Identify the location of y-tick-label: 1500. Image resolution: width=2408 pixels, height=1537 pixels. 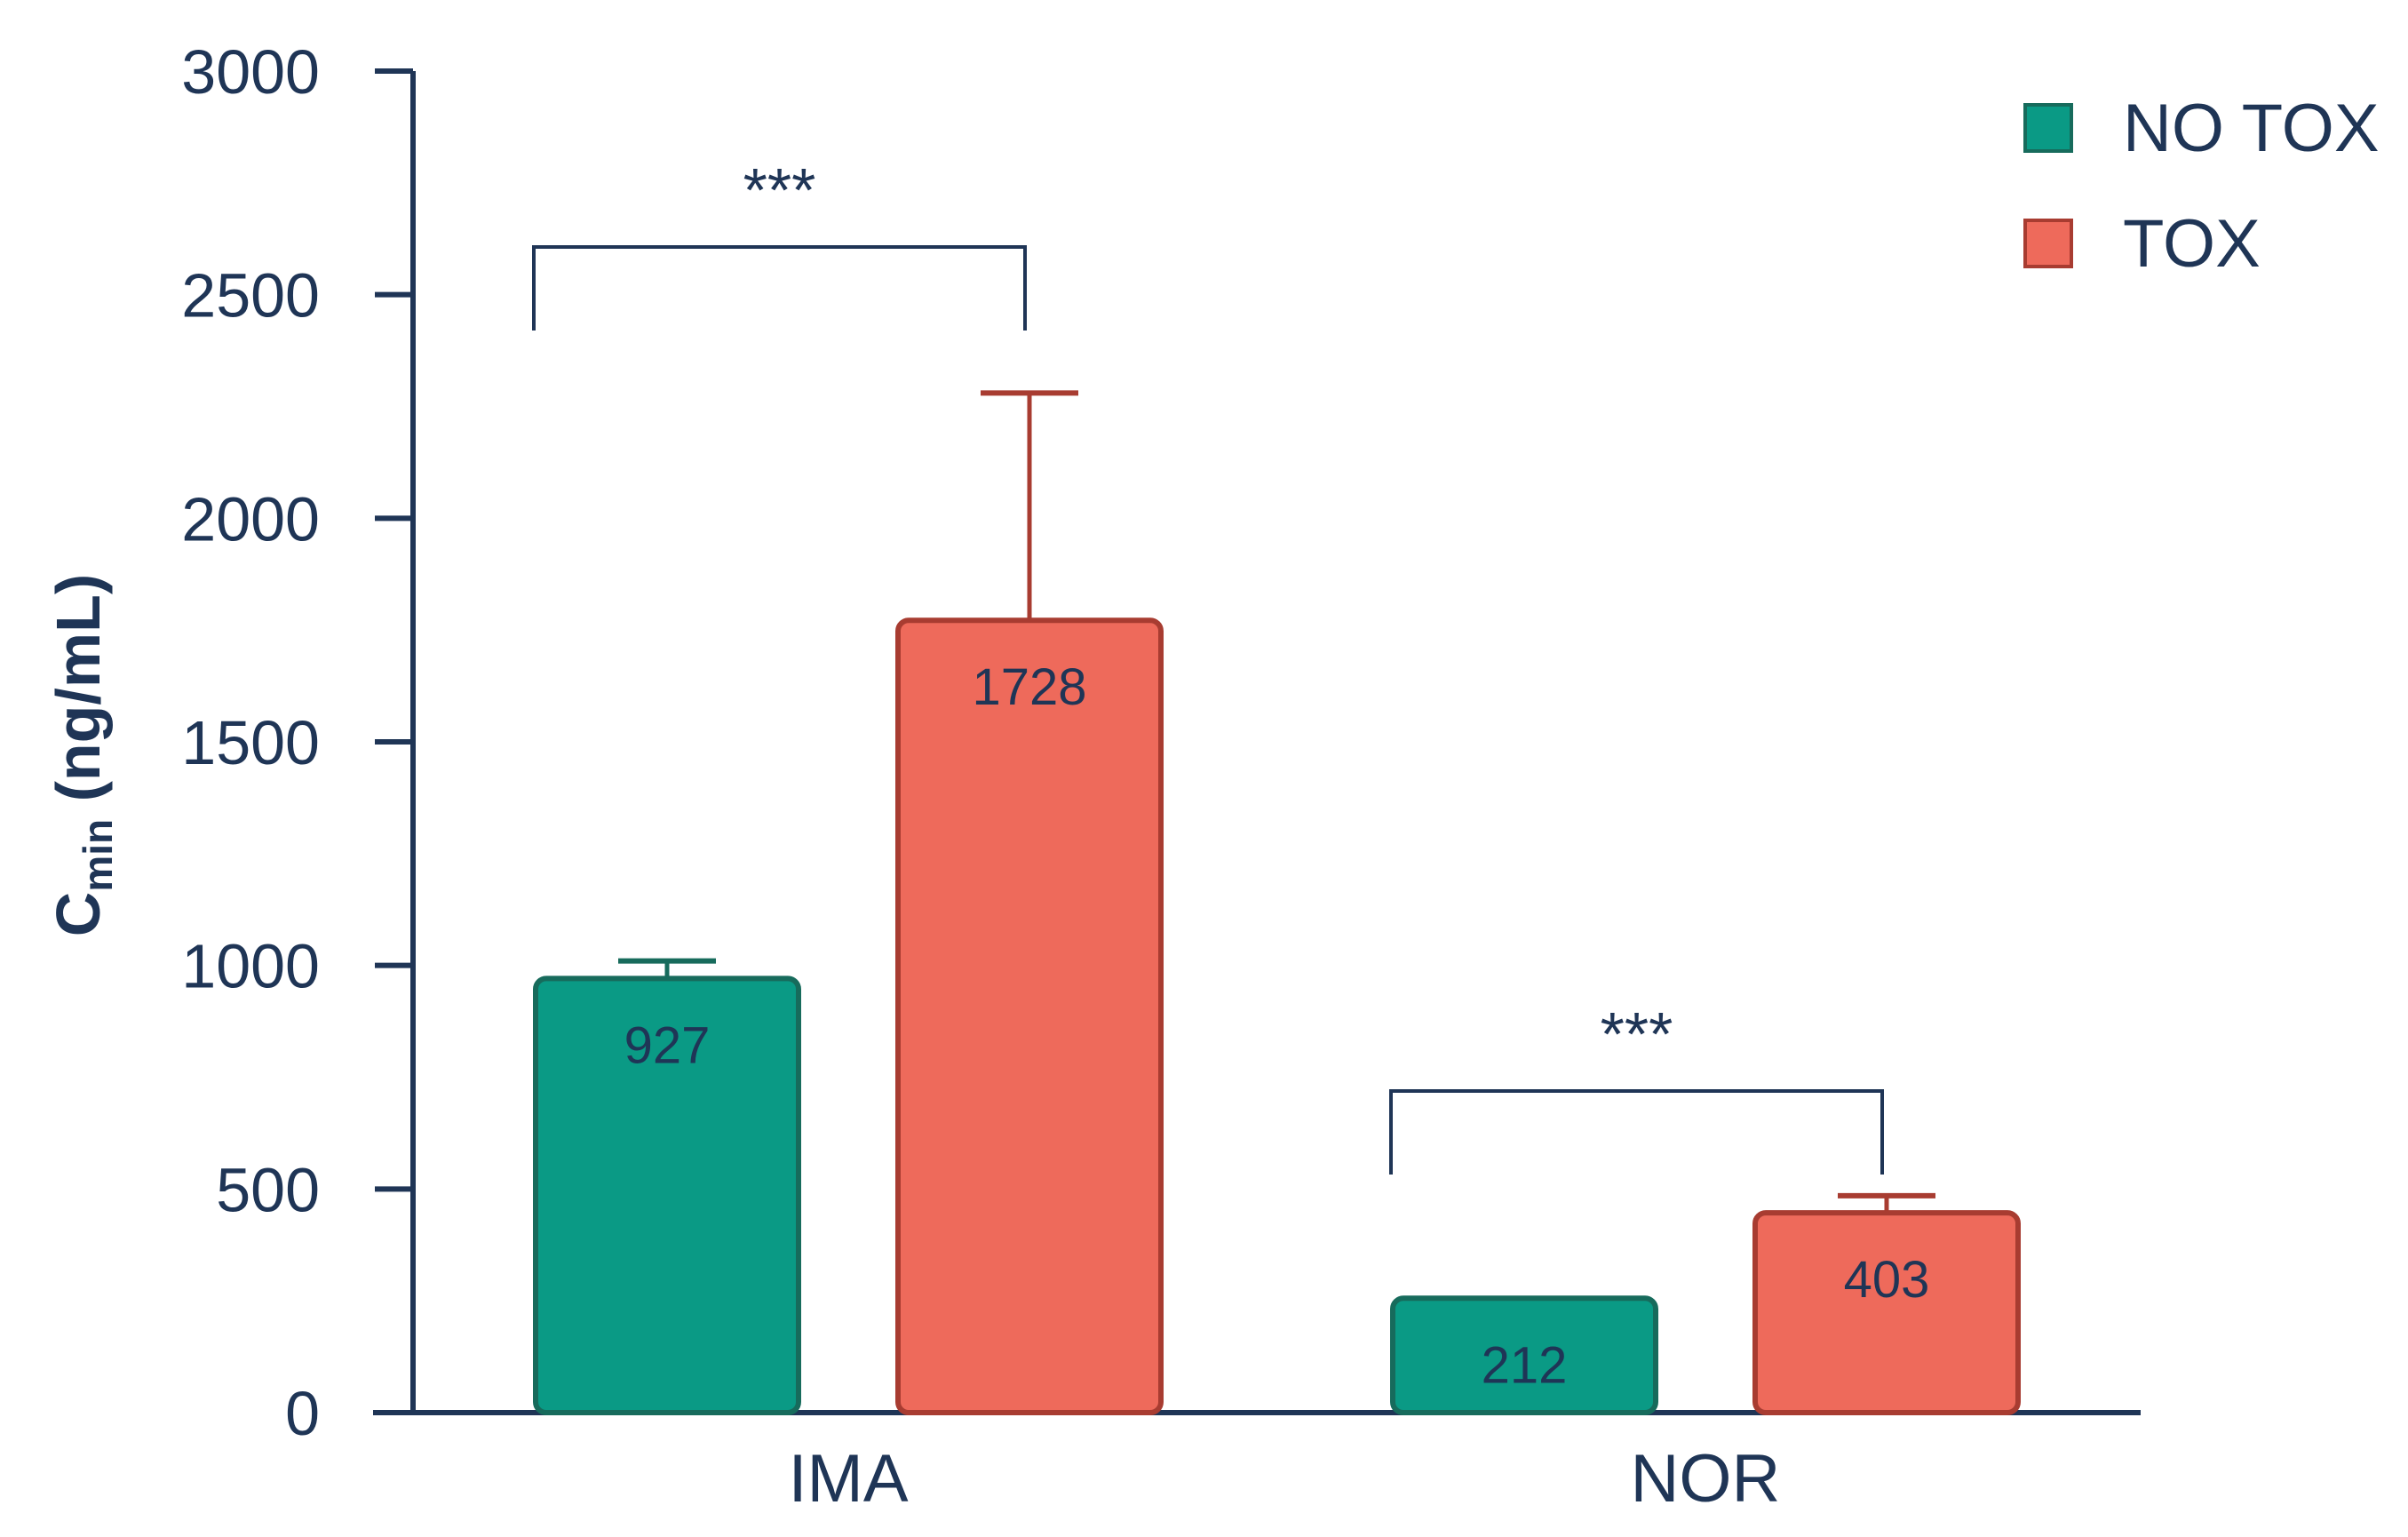
(250, 742).